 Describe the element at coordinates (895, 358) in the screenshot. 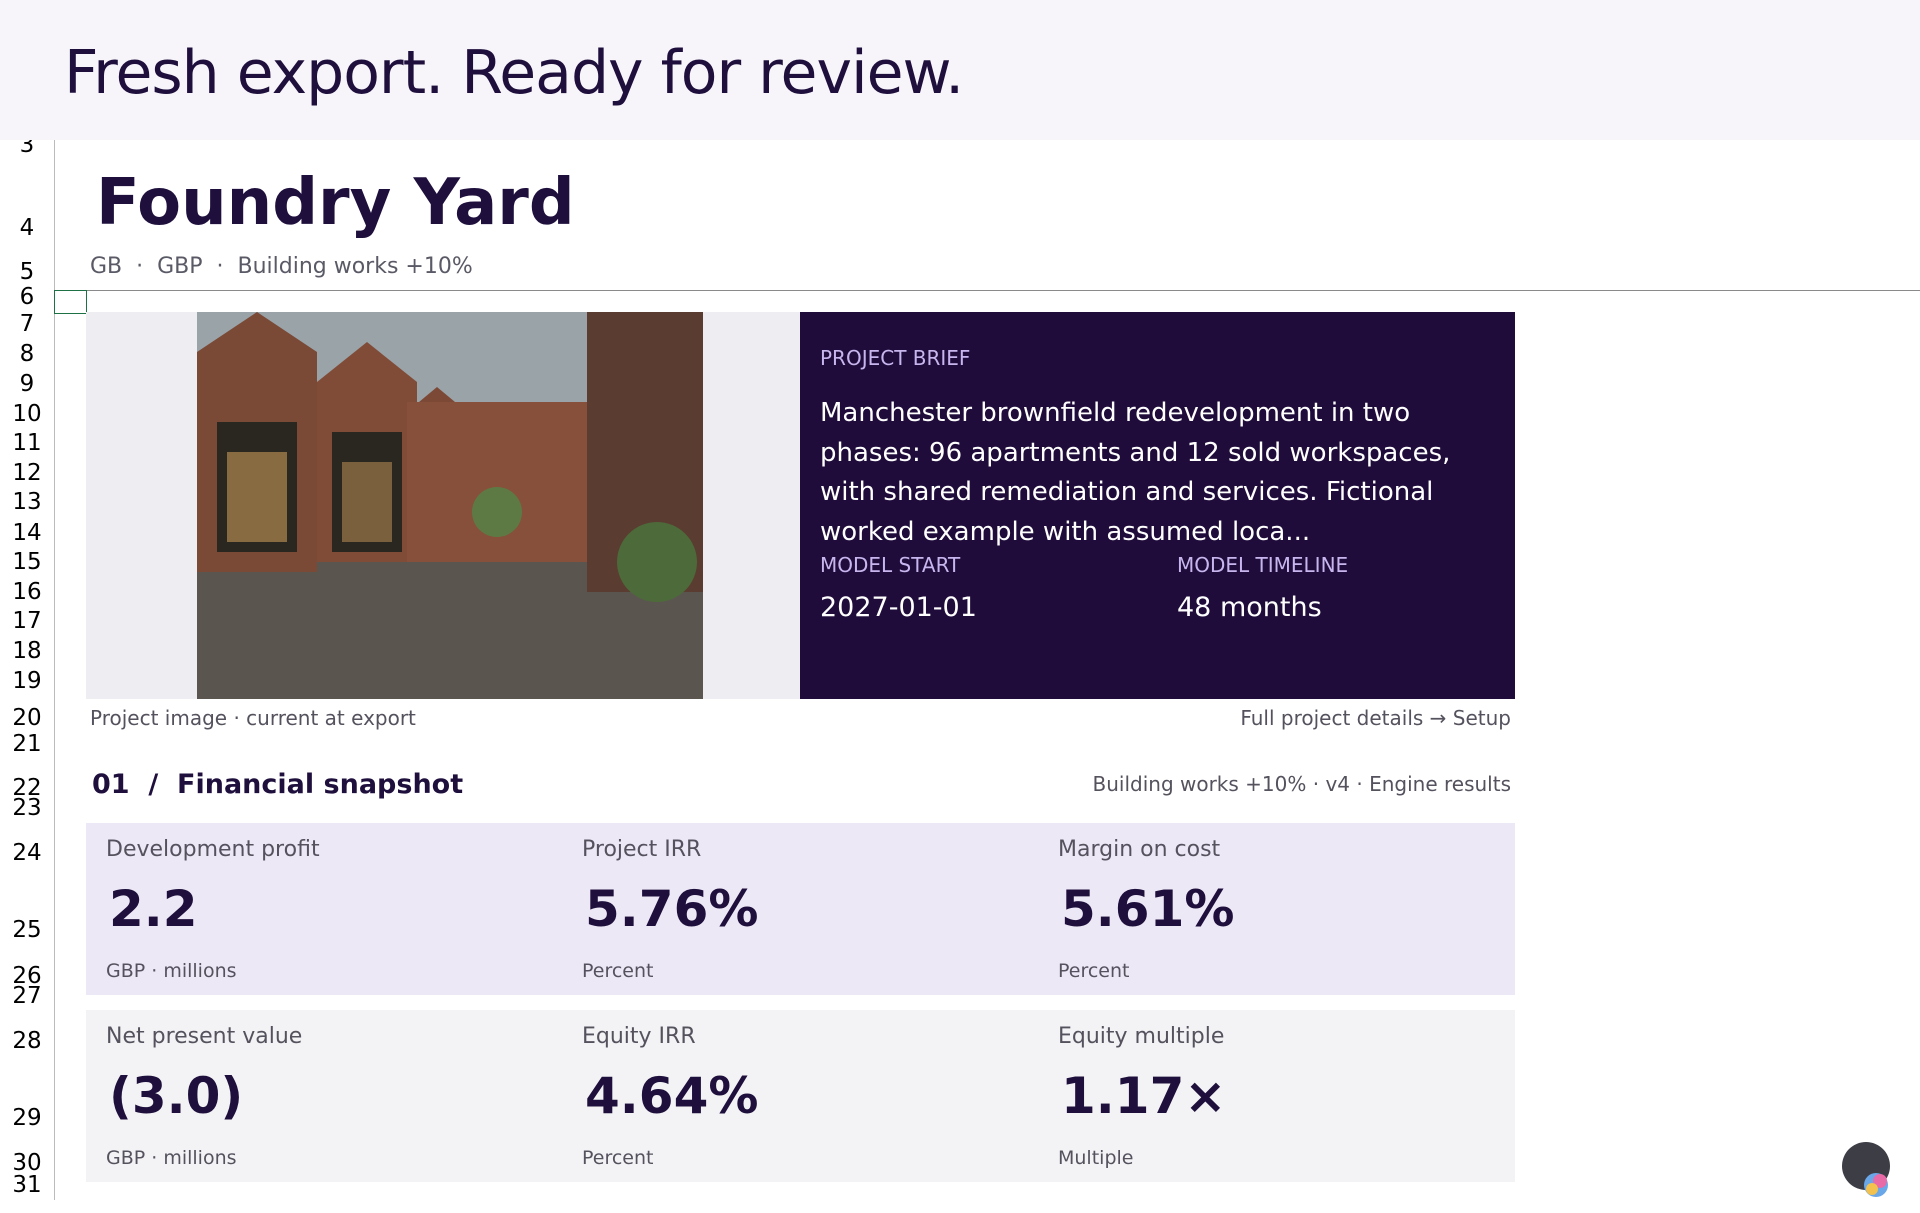

I see `brief-label: PROJECT BRIEF` at that location.